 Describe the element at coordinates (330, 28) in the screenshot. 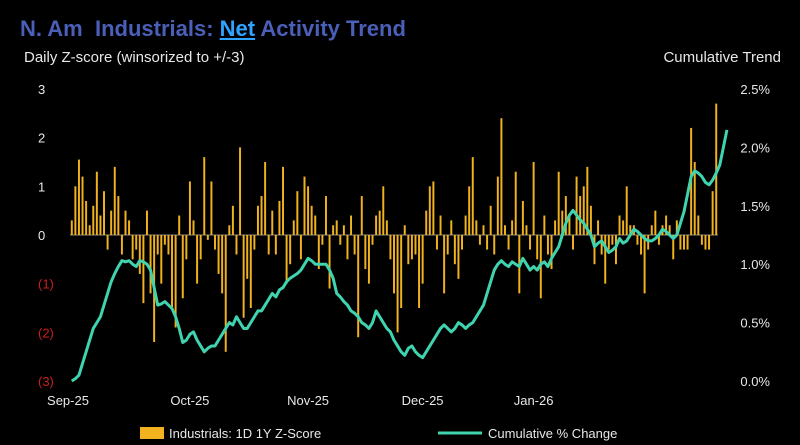

I see `title-suffix: Activity Trend` at that location.